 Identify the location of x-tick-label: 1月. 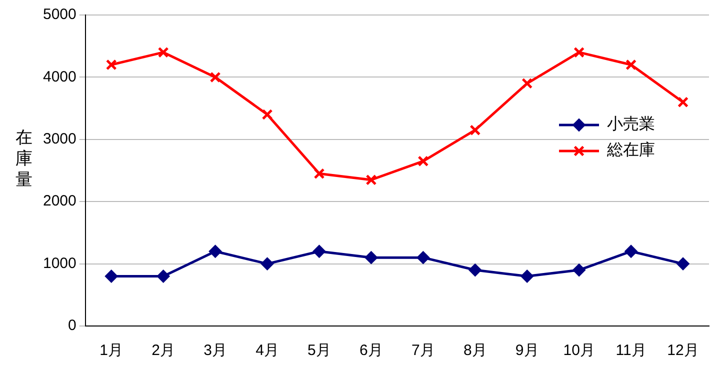
(112, 351).